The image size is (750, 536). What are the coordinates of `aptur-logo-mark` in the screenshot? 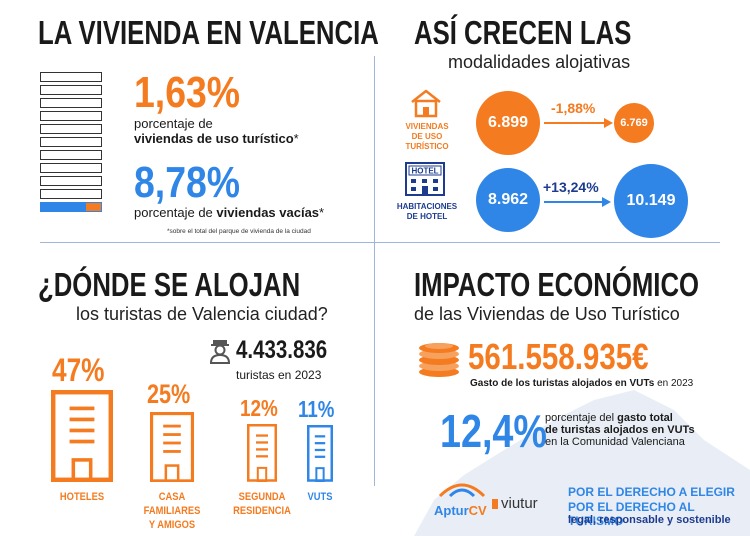 It's located at (462, 490).